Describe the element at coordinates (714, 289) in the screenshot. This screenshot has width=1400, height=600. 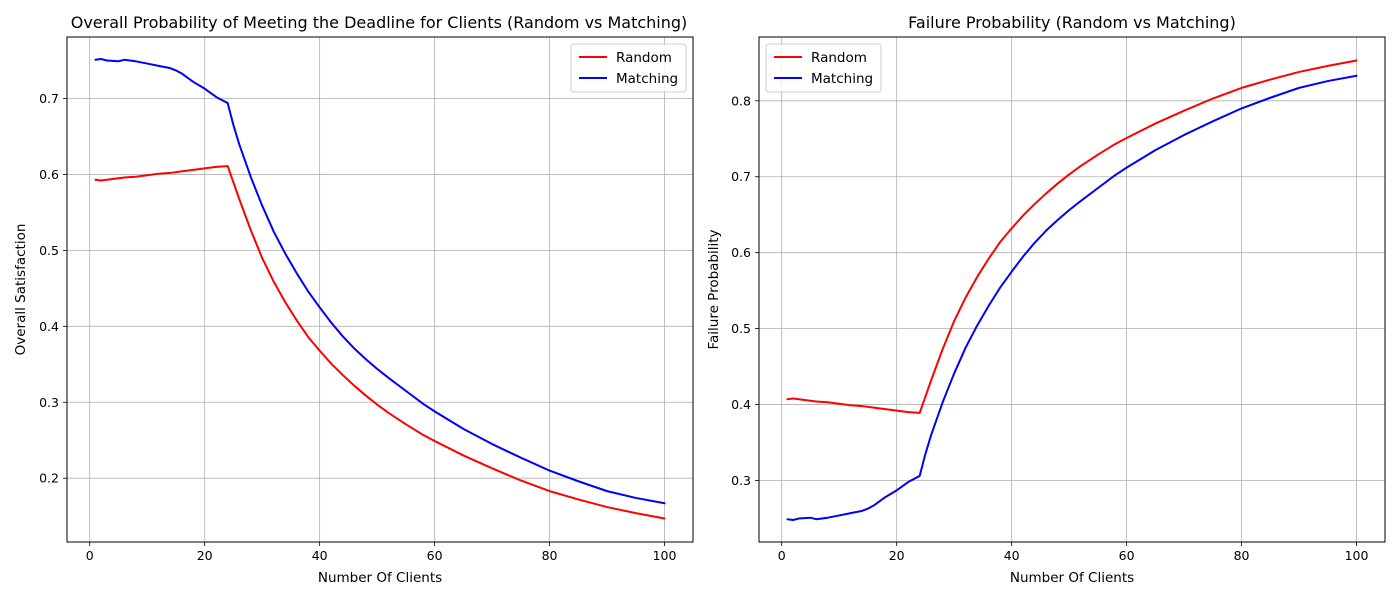
I see `y-axis-label: Failure Probability` at that location.